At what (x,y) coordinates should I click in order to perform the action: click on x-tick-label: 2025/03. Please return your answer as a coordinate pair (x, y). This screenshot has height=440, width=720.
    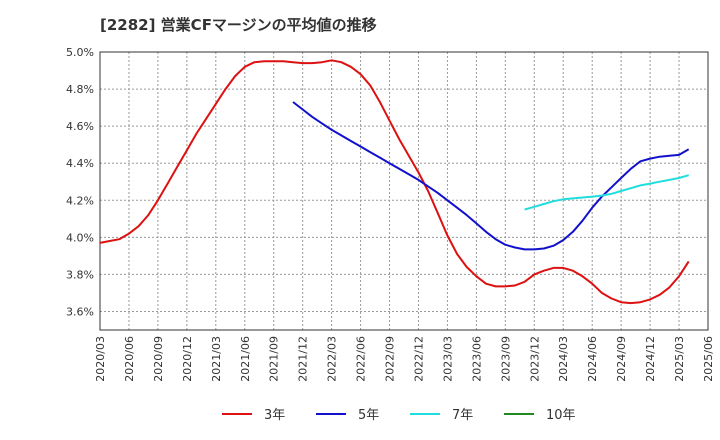
    Looking at the image, I should click on (679, 359).